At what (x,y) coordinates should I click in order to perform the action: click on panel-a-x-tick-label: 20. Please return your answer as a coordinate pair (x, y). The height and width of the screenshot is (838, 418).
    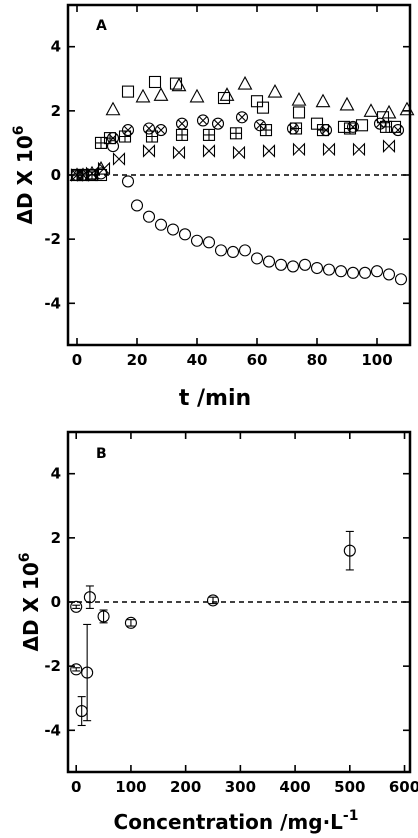
    Looking at the image, I should click on (137, 360).